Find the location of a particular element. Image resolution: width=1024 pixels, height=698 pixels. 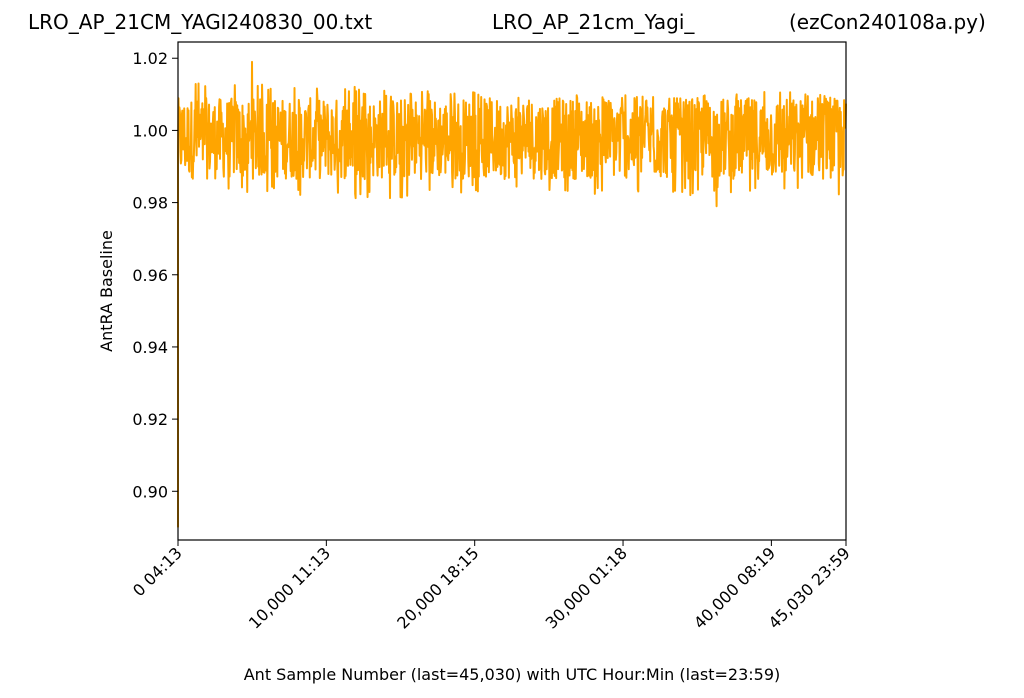

y-tick-label: 1.02 is located at coordinates (150, 58).